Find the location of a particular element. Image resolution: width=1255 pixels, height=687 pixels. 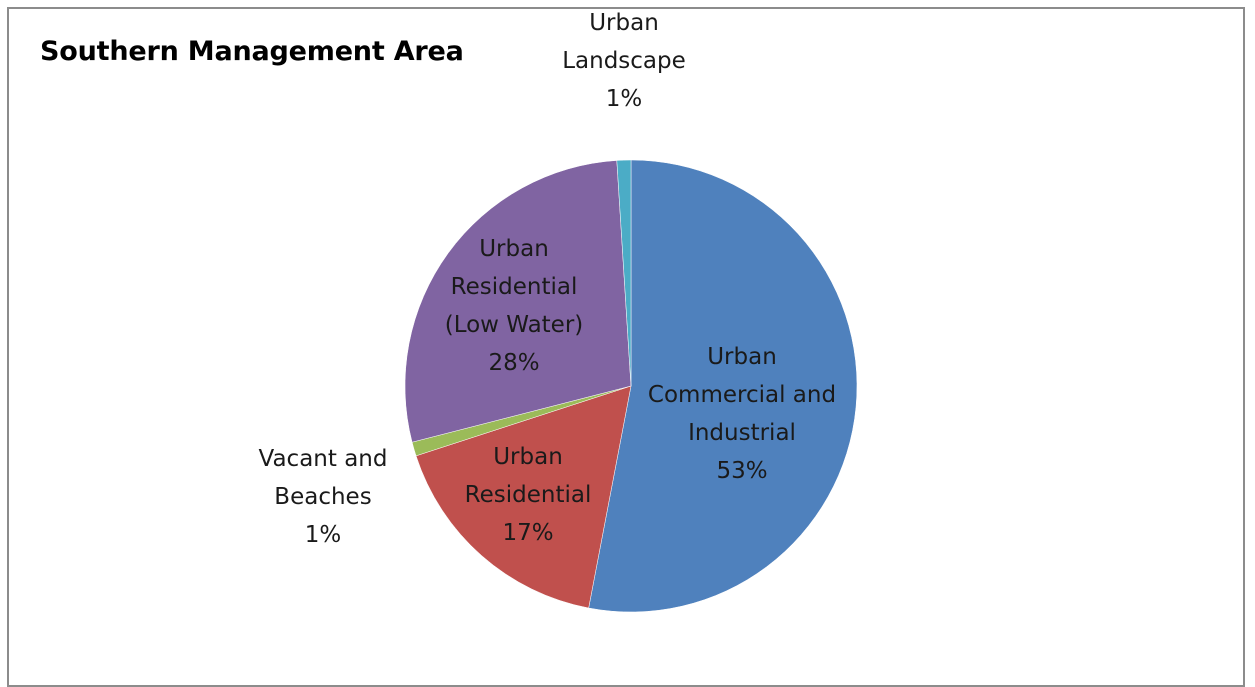

pie-slice-urban-residential-low-water is located at coordinates (518, 301).